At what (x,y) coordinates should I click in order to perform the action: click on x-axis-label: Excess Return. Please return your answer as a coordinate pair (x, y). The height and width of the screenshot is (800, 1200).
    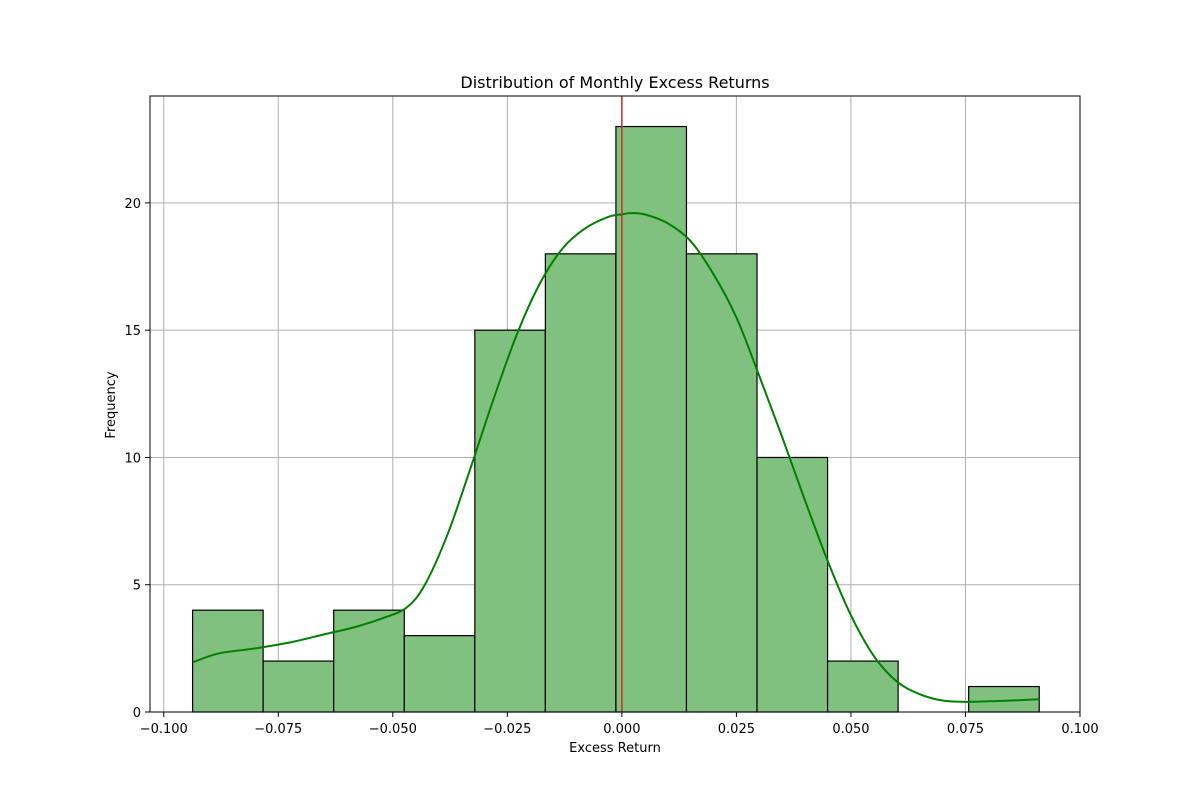
    Looking at the image, I should click on (615, 748).